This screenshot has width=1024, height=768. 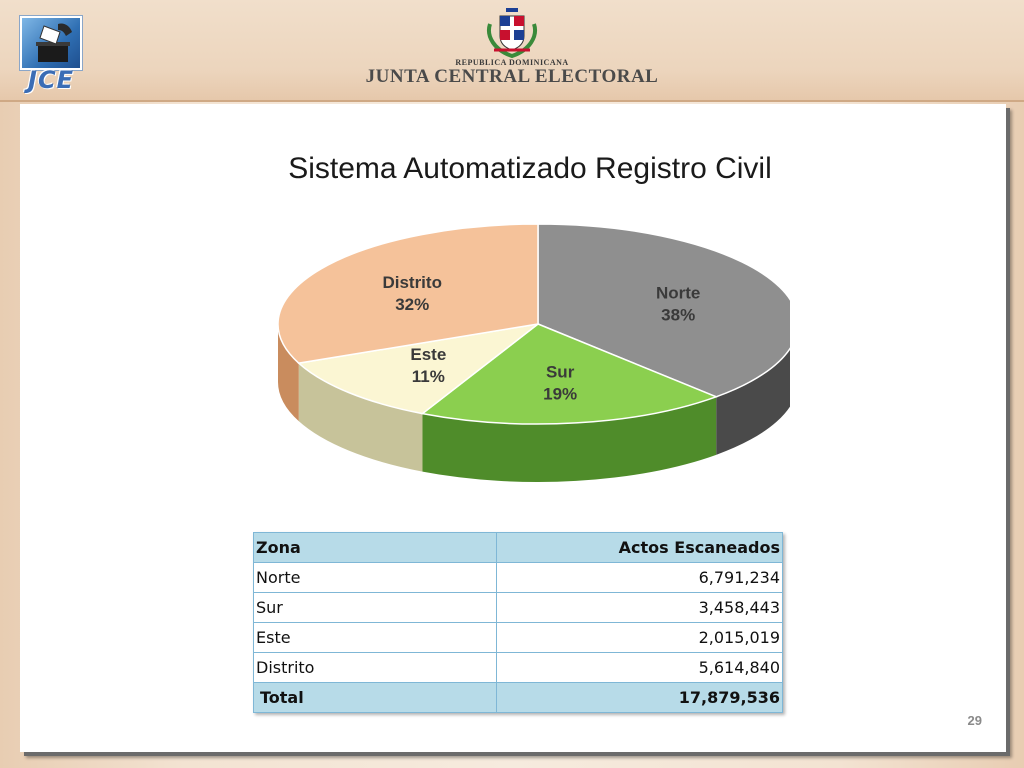 I want to click on pie-slice-norte, so click(x=663, y=310).